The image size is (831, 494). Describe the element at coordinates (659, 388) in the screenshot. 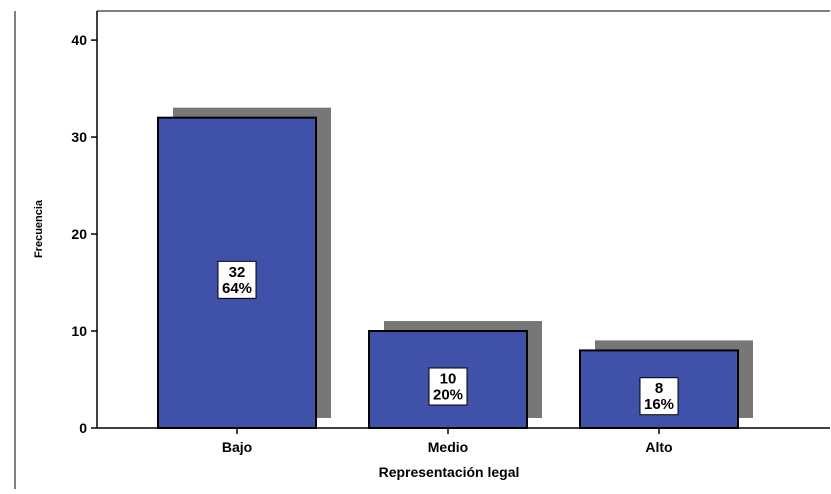

I see `data-label-count: 8` at that location.